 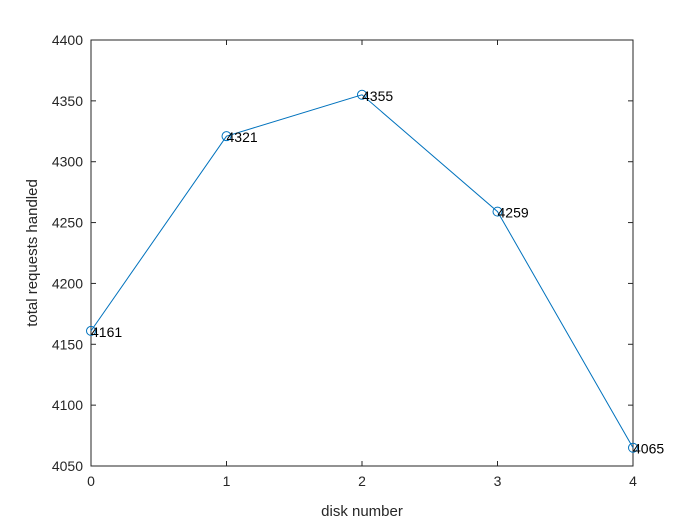 I want to click on y-axis-label: total requests handled, so click(x=32, y=253).